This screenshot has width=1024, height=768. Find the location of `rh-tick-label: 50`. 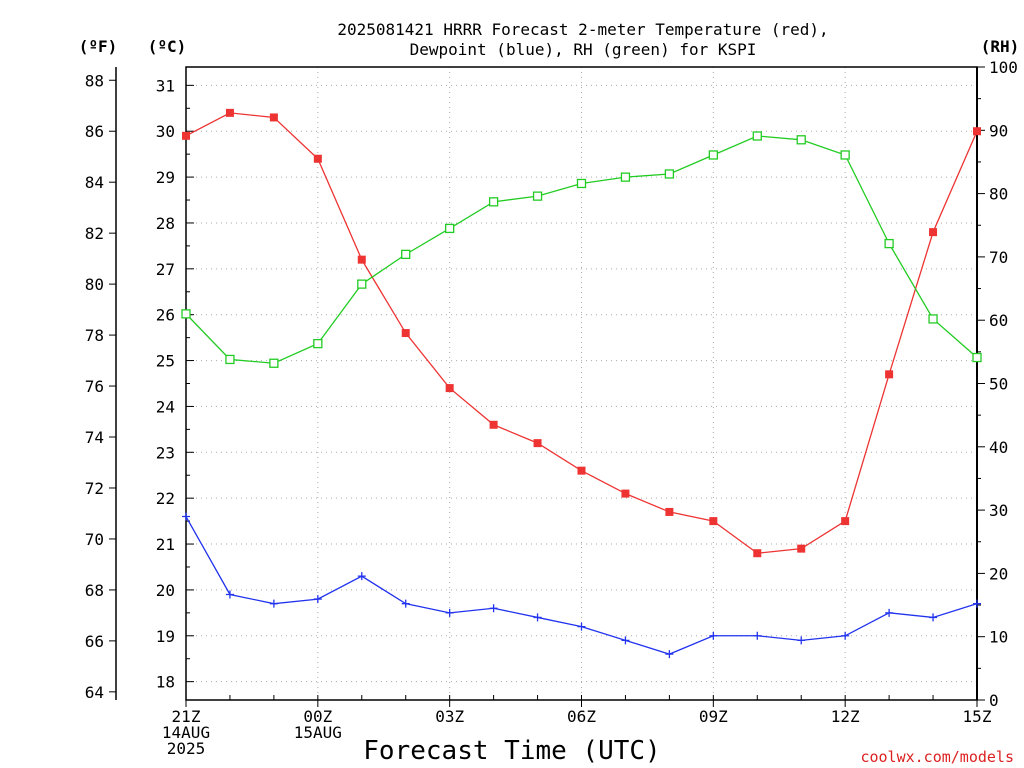

rh-tick-label: 50 is located at coordinates (998, 384).